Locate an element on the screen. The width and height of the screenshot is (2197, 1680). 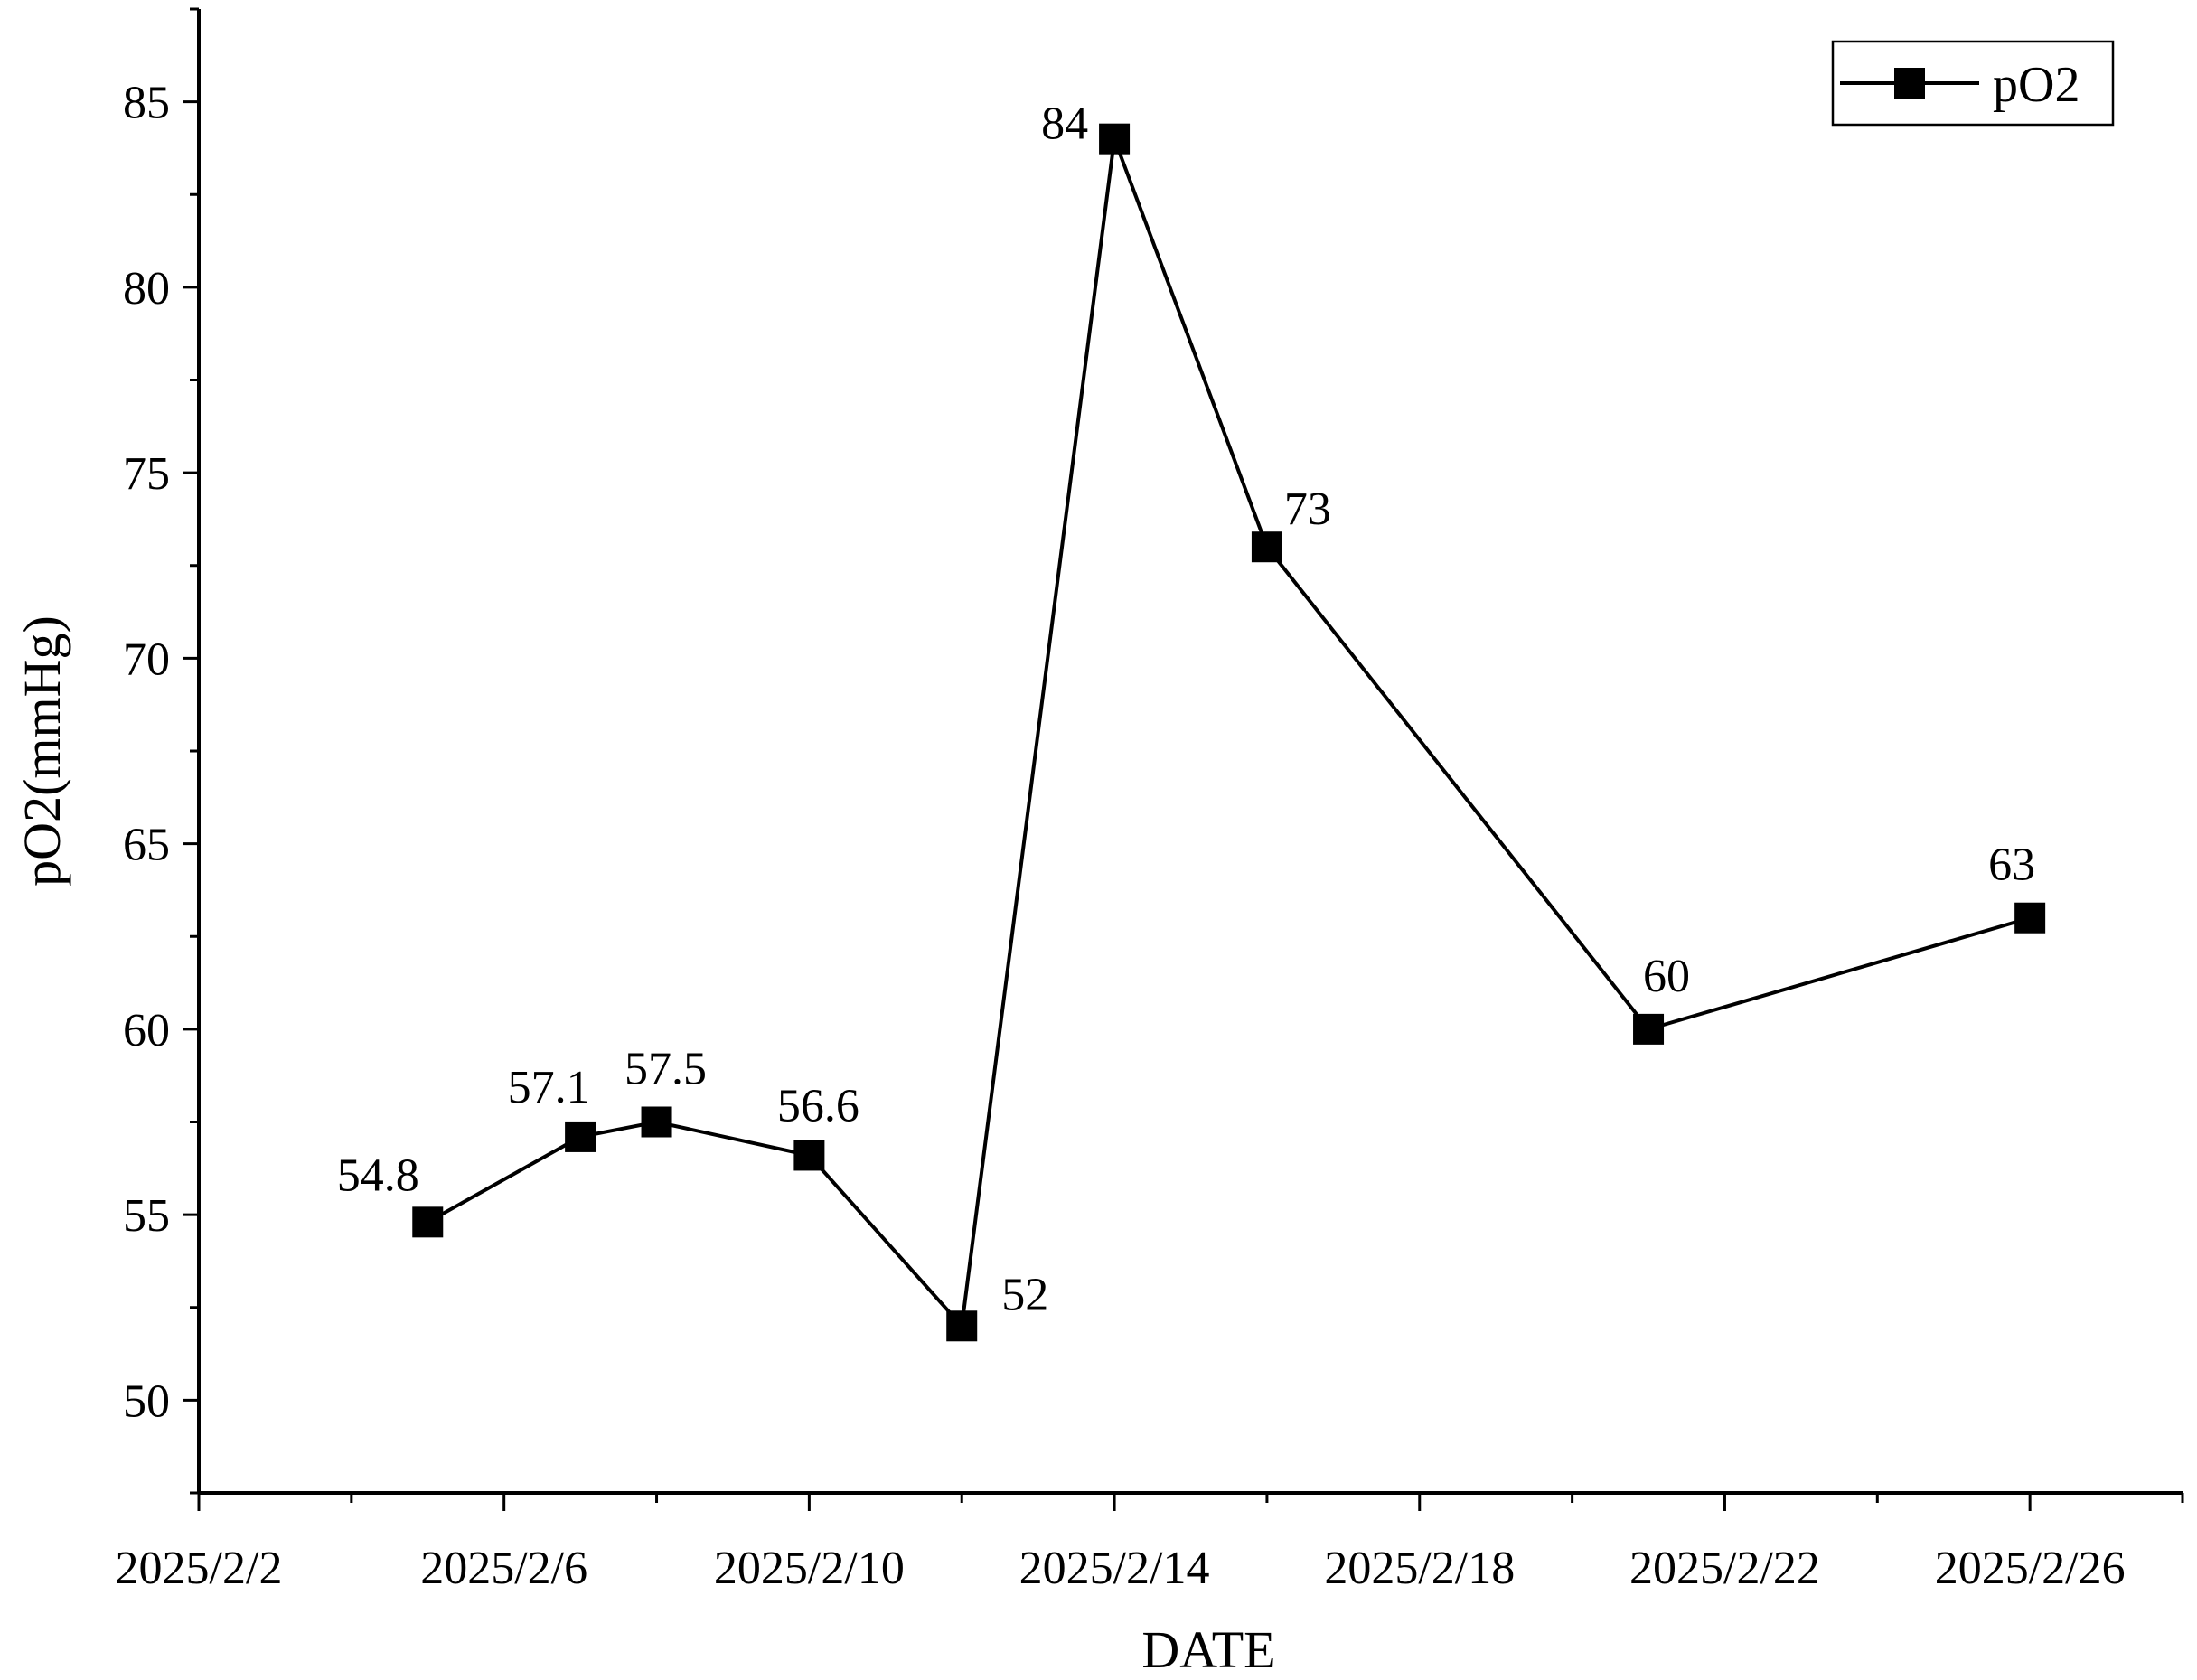
y-axis-title: pO2(mmHg) is located at coordinates (42, 751).